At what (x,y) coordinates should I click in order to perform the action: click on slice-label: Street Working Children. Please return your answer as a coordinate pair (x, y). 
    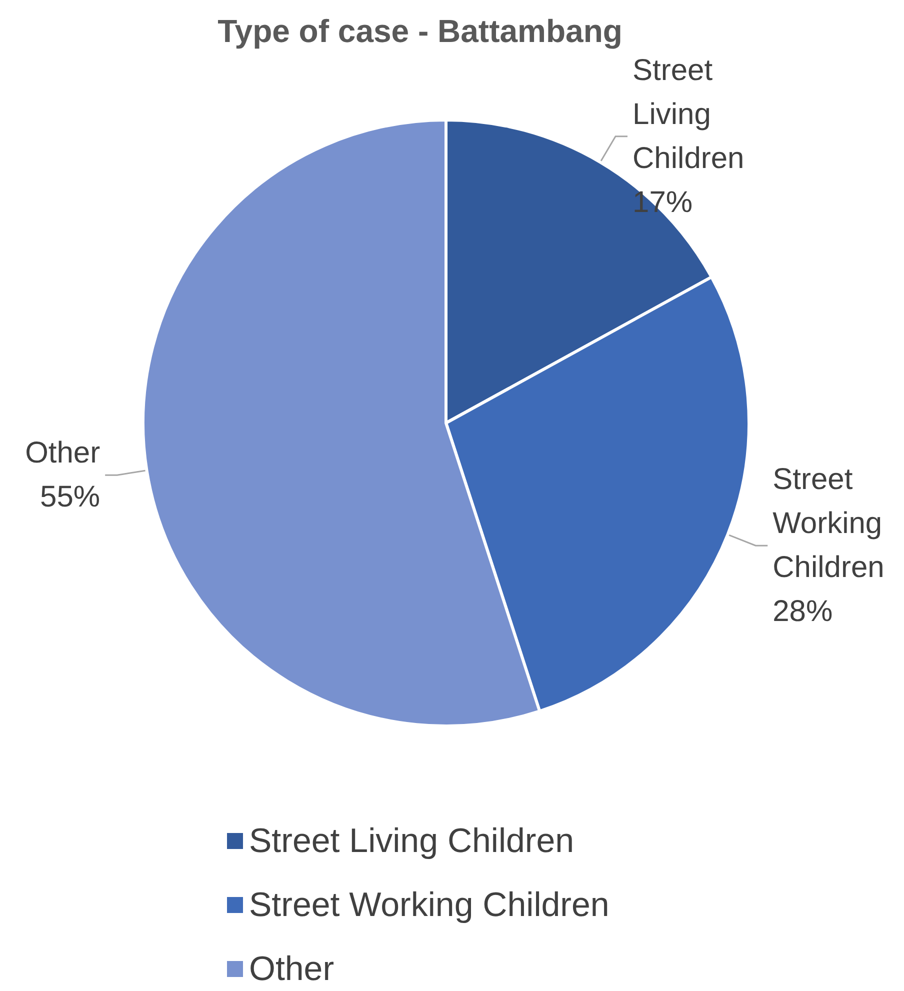
    Looking at the image, I should click on (831, 523).